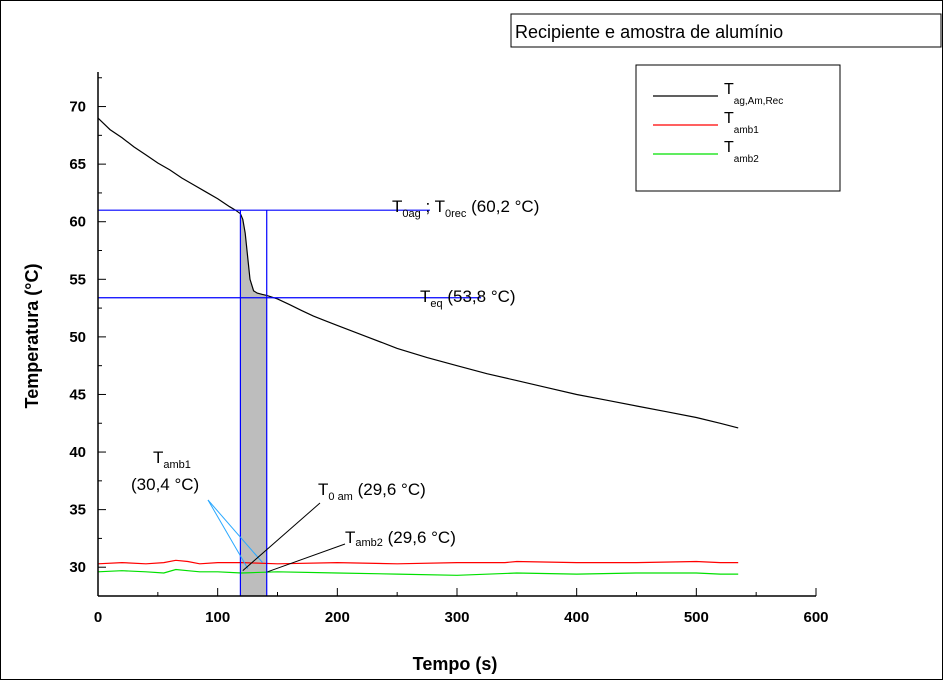  What do you see at coordinates (418, 562) in the screenshot?
I see `series-line-amb1` at bounding box center [418, 562].